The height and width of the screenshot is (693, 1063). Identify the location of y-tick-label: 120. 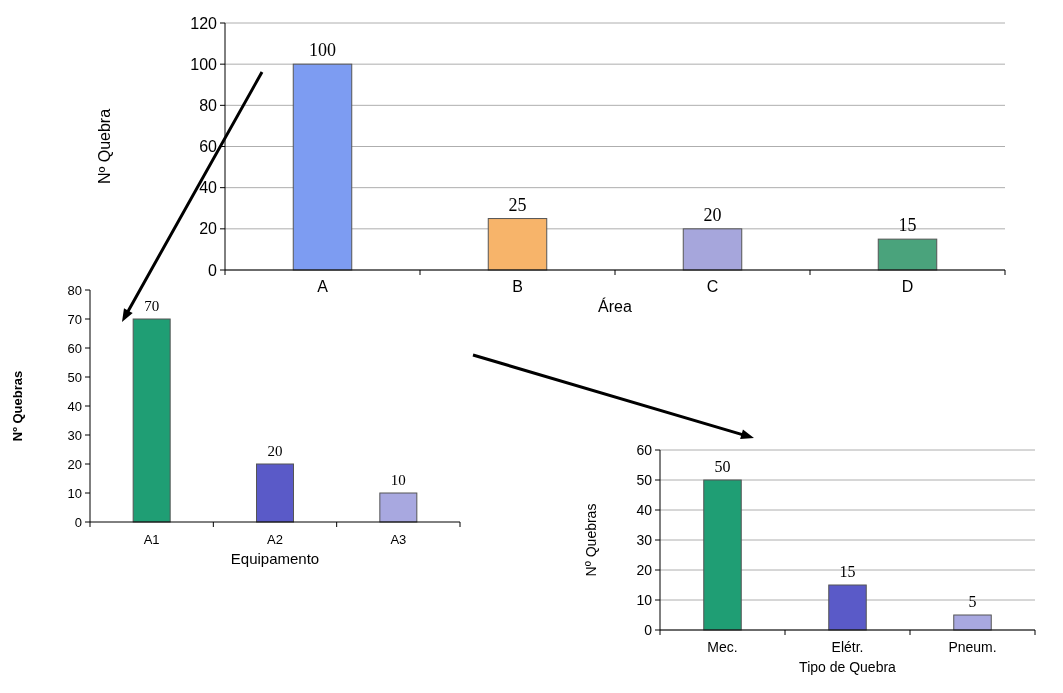
(204, 23).